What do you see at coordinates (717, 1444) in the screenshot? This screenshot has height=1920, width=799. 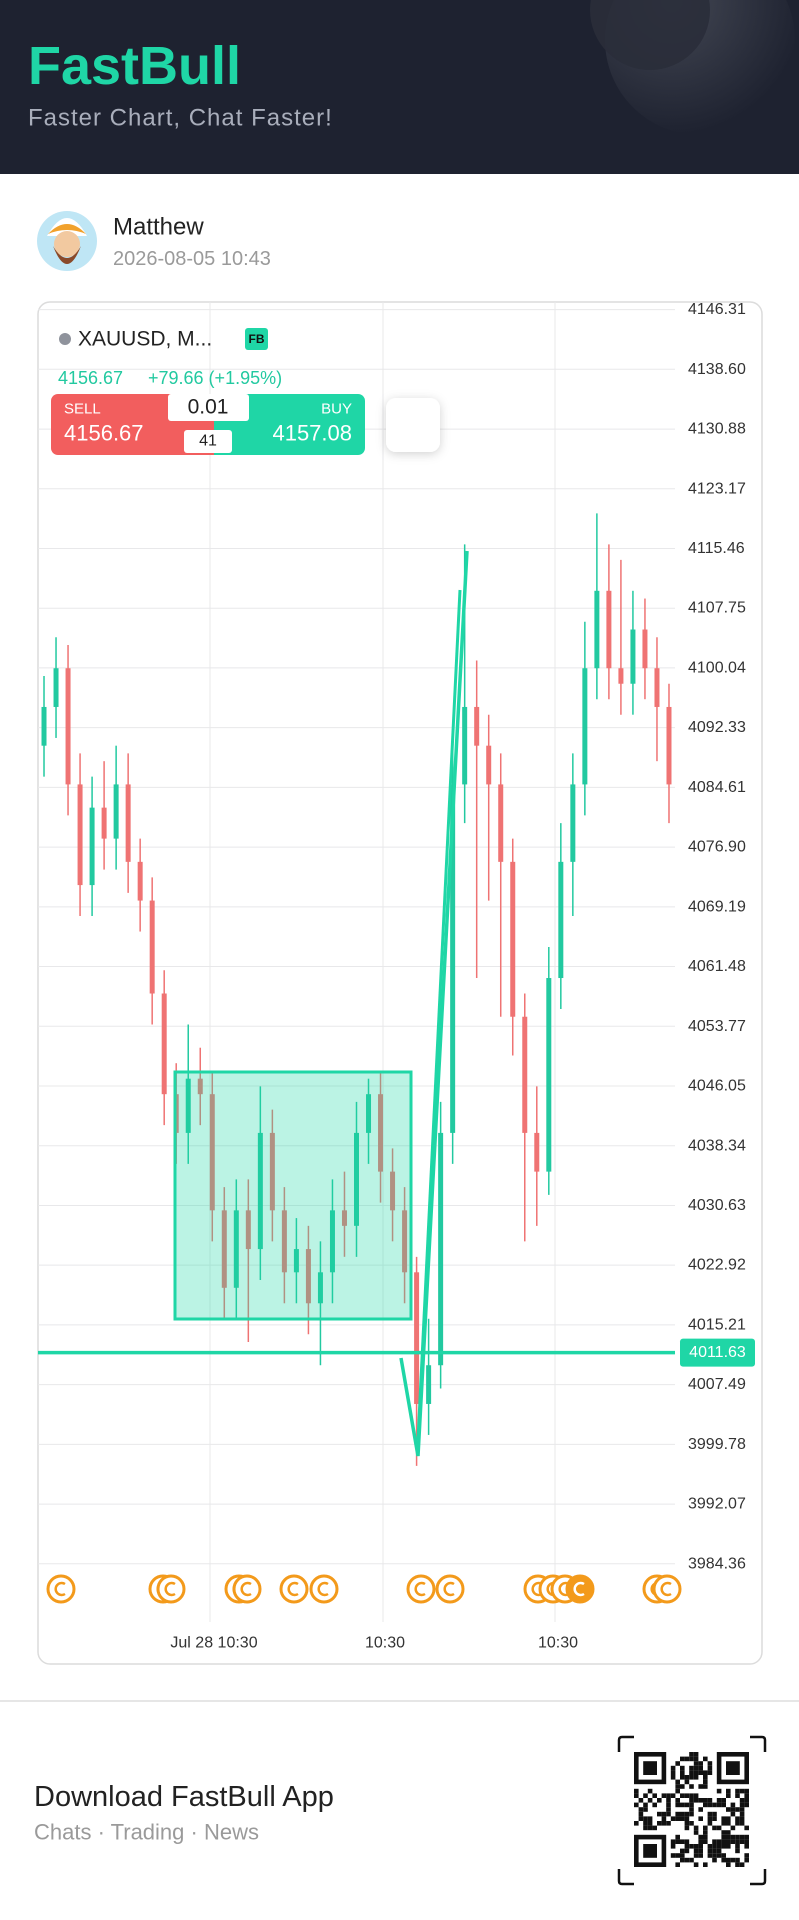 I see `y-tick-label: 3999.78` at bounding box center [717, 1444].